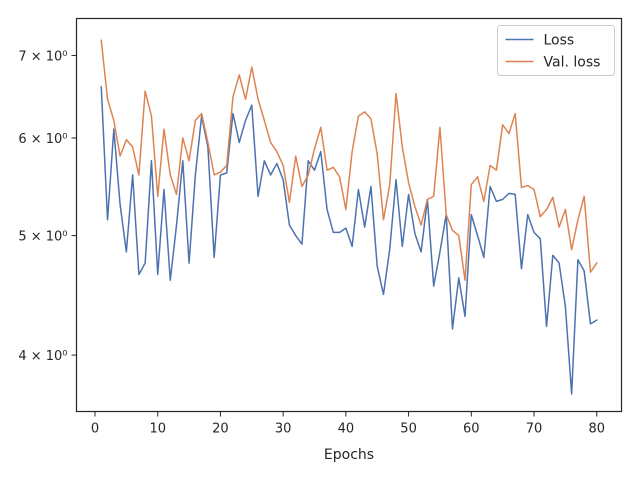 The width and height of the screenshot is (640, 480). What do you see at coordinates (42, 356) in the screenshot?
I see `y-tick-label: 4 × 10⁰` at bounding box center [42, 356].